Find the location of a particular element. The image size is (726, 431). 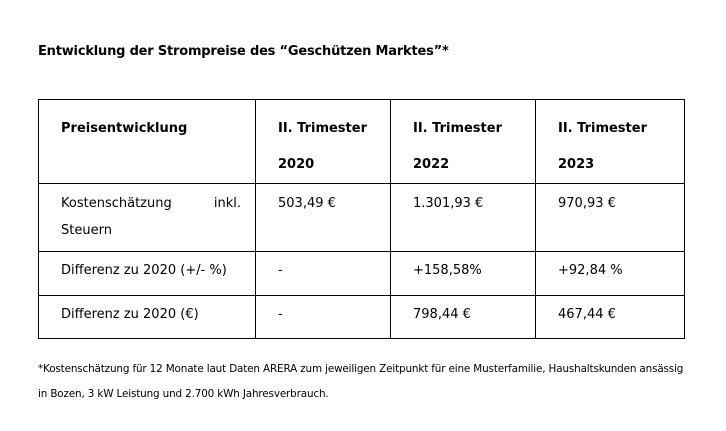

table-cell: 503,49 € is located at coordinates (323, 217).